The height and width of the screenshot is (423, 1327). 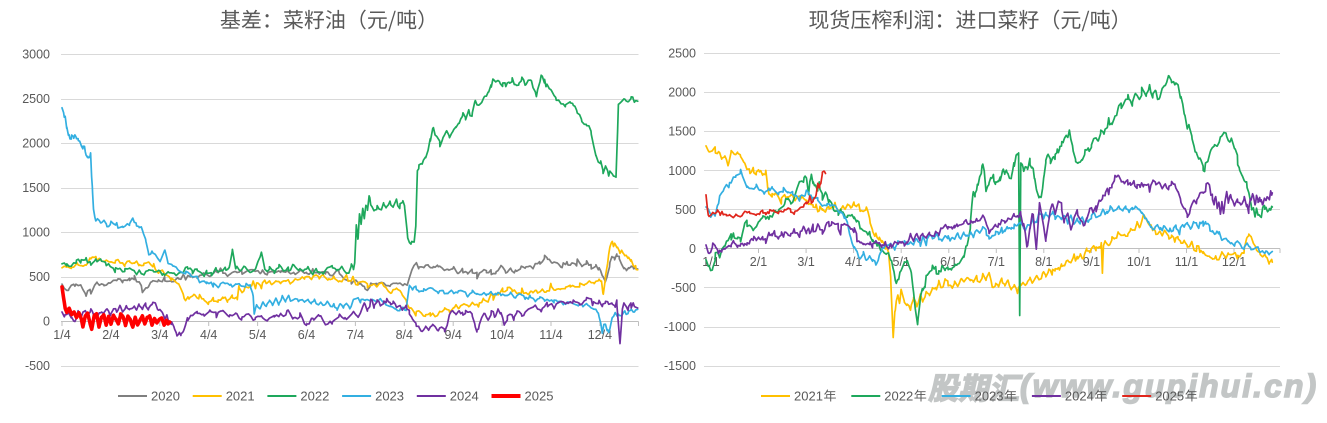 I want to click on svg-text: 3/4, so click(x=159, y=335).